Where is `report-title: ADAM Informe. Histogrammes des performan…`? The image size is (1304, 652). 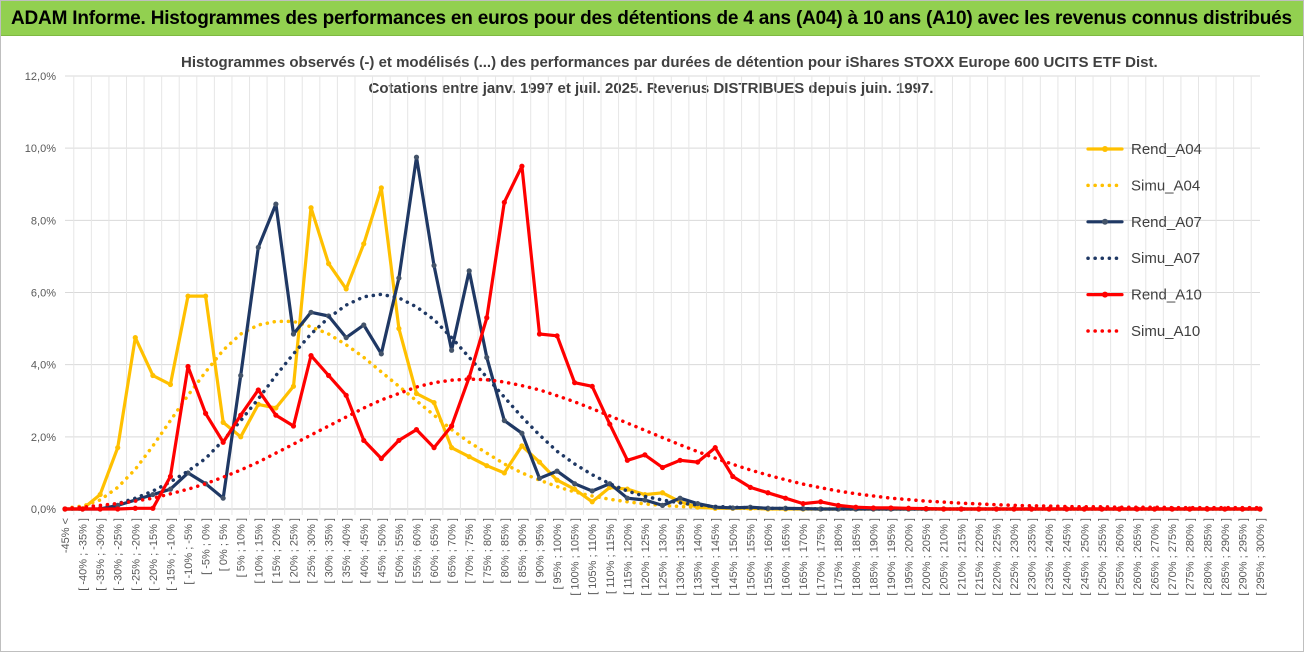
report-title: ADAM Informe. Histogrammes des performan… is located at coordinates (651, 18).